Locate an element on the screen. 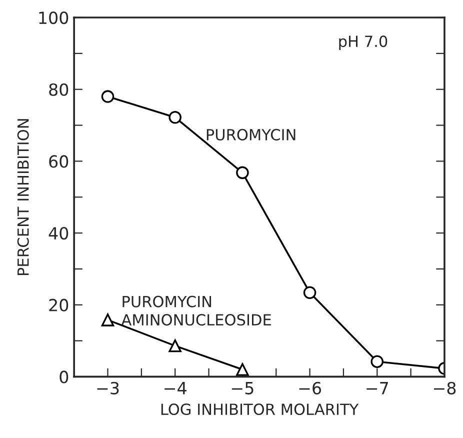  series-label: PUROMYCIN is located at coordinates (251, 134).